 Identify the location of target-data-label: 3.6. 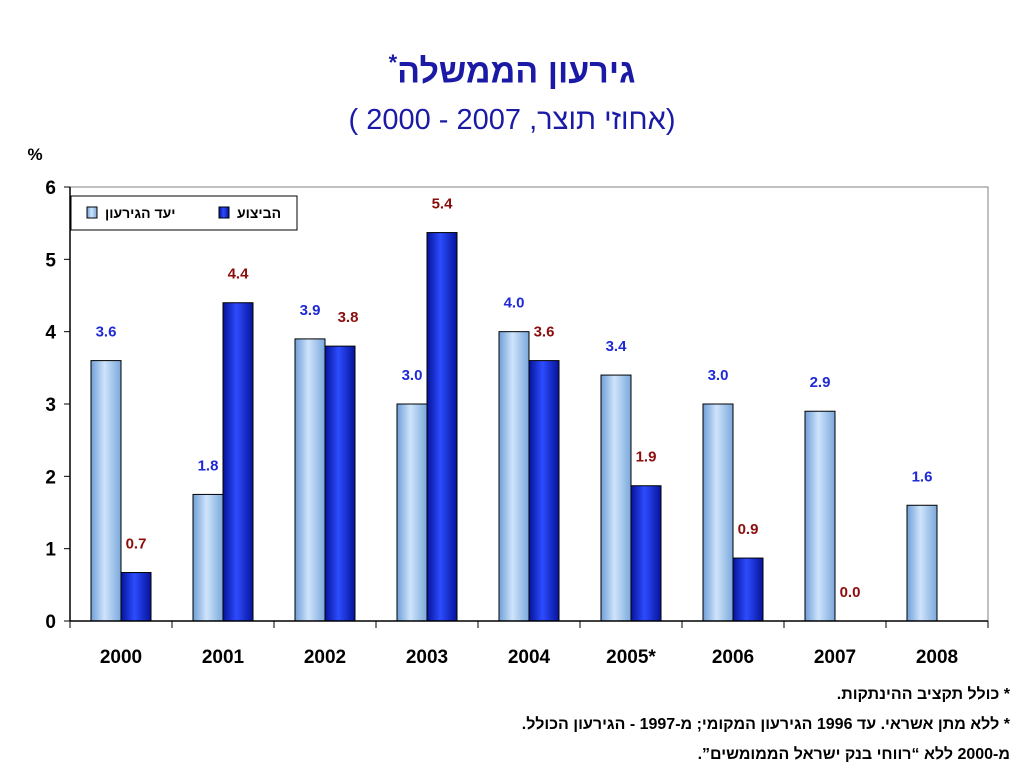
(106, 332).